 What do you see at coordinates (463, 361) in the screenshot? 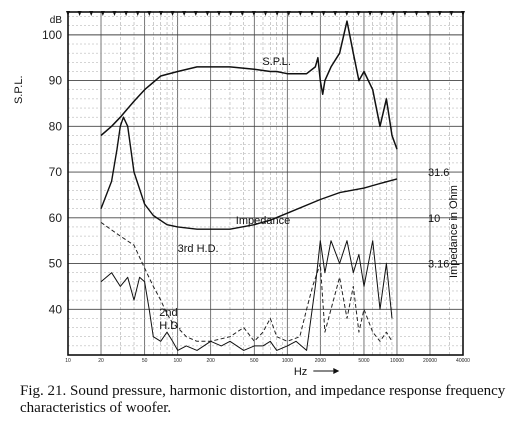
I see `x-tick-label: 40000` at bounding box center [463, 361].